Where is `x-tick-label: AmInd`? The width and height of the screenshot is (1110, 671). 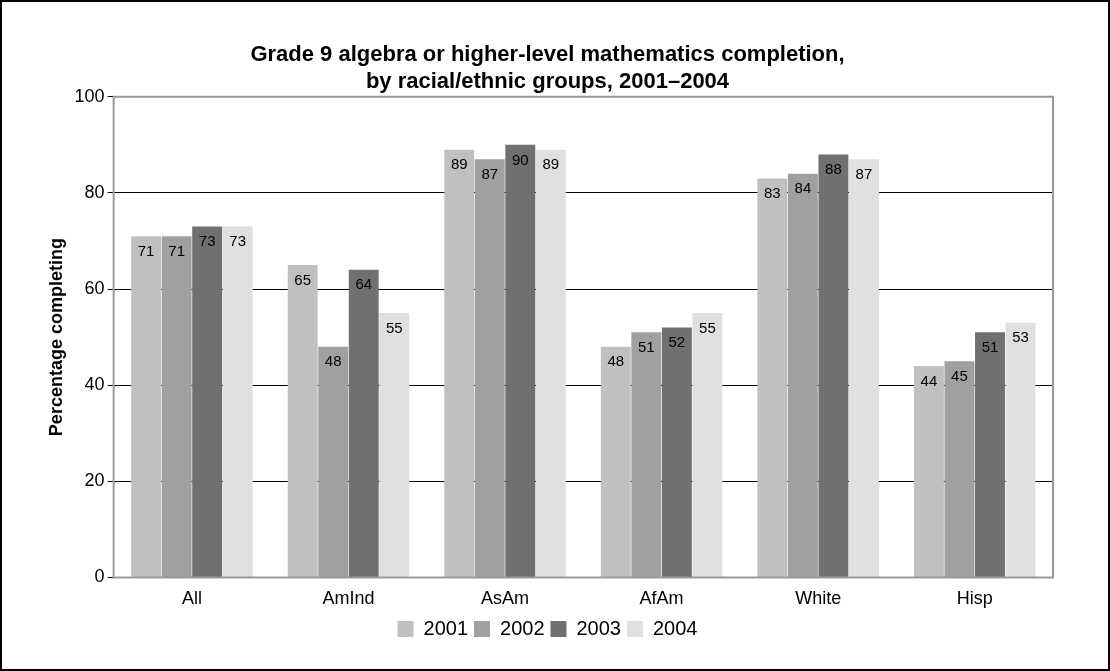 x-tick-label: AmInd is located at coordinates (348, 598).